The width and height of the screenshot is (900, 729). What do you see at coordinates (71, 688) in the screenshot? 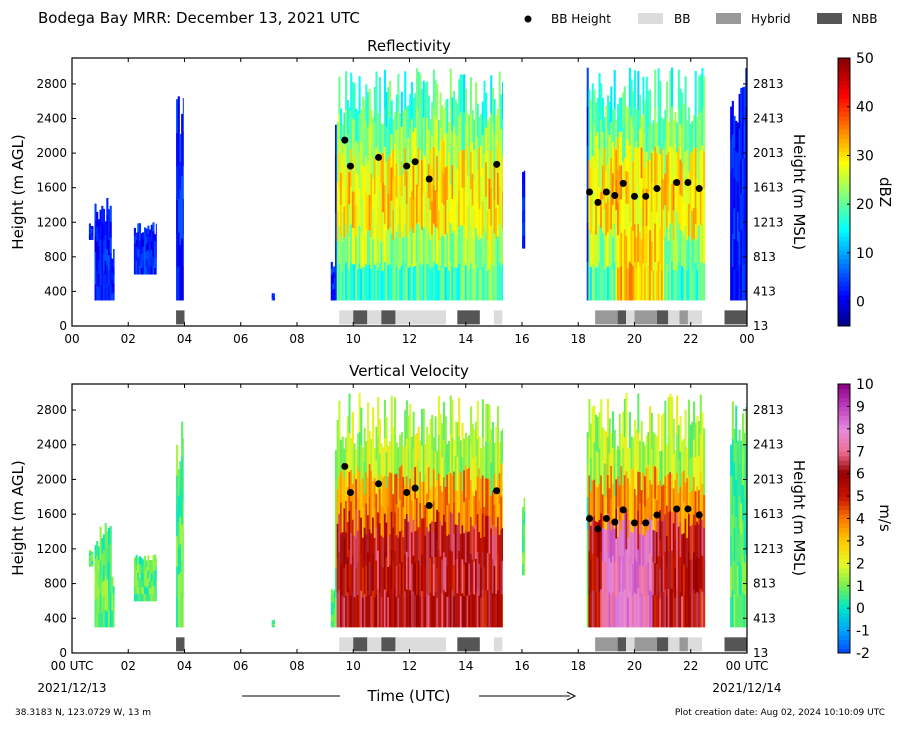
I see `start-date-label: 2021/12/13` at bounding box center [71, 688].